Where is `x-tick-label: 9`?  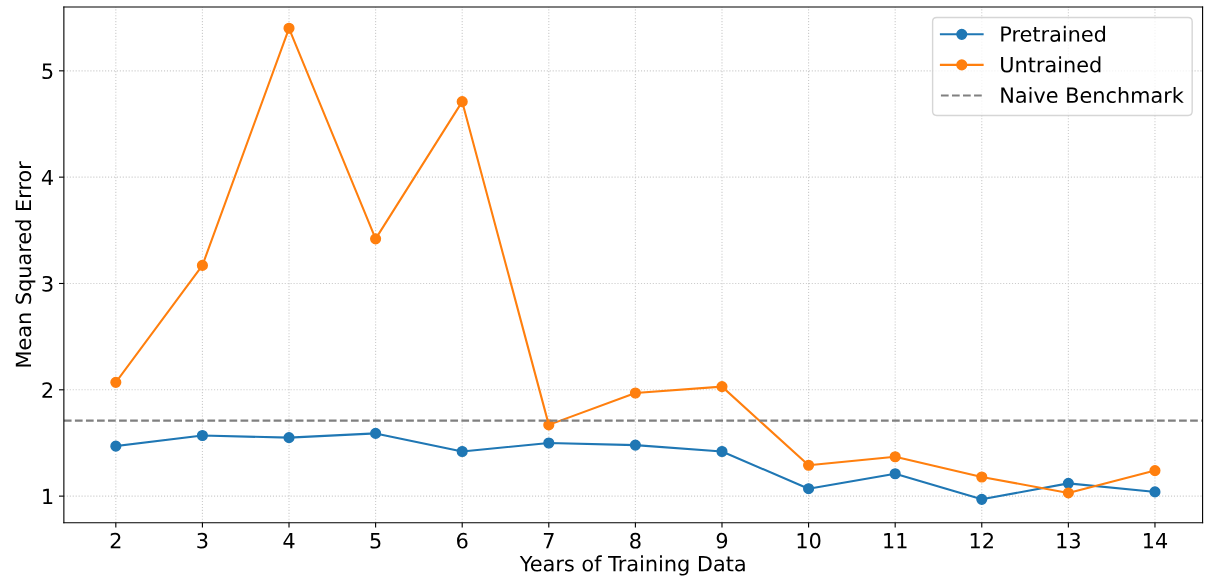
x-tick-label: 9 is located at coordinates (722, 540).